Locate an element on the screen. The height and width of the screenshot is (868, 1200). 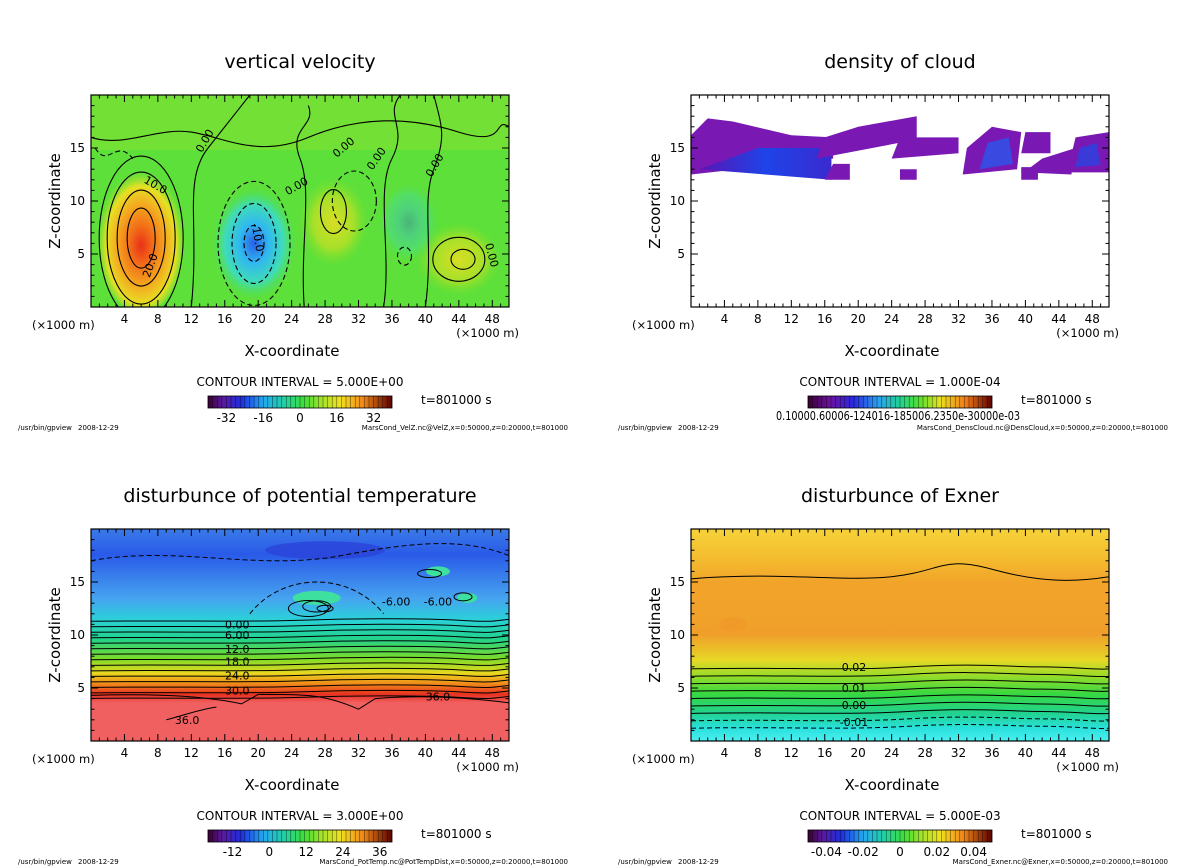
colorbar-tick-label: 12 is located at coordinates (305, 852).